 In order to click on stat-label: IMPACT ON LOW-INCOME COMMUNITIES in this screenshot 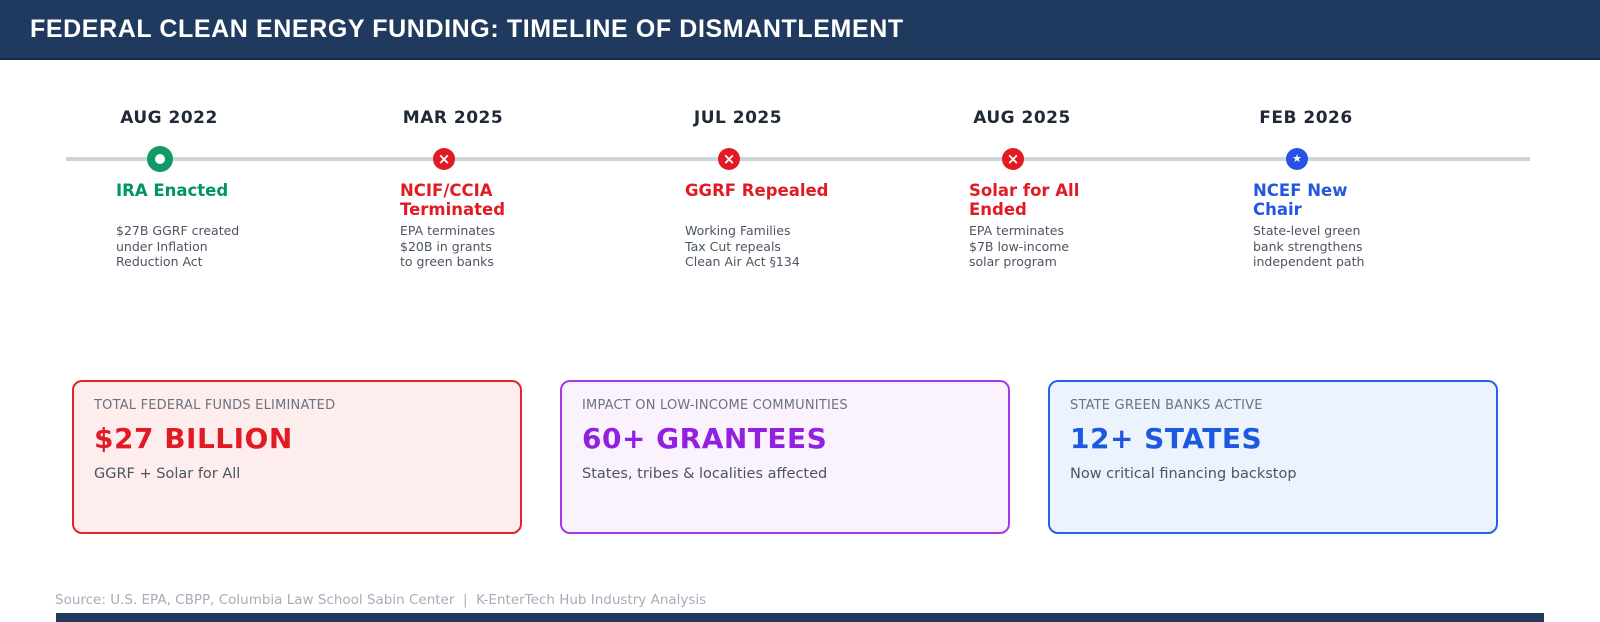, I will do `click(715, 405)`.